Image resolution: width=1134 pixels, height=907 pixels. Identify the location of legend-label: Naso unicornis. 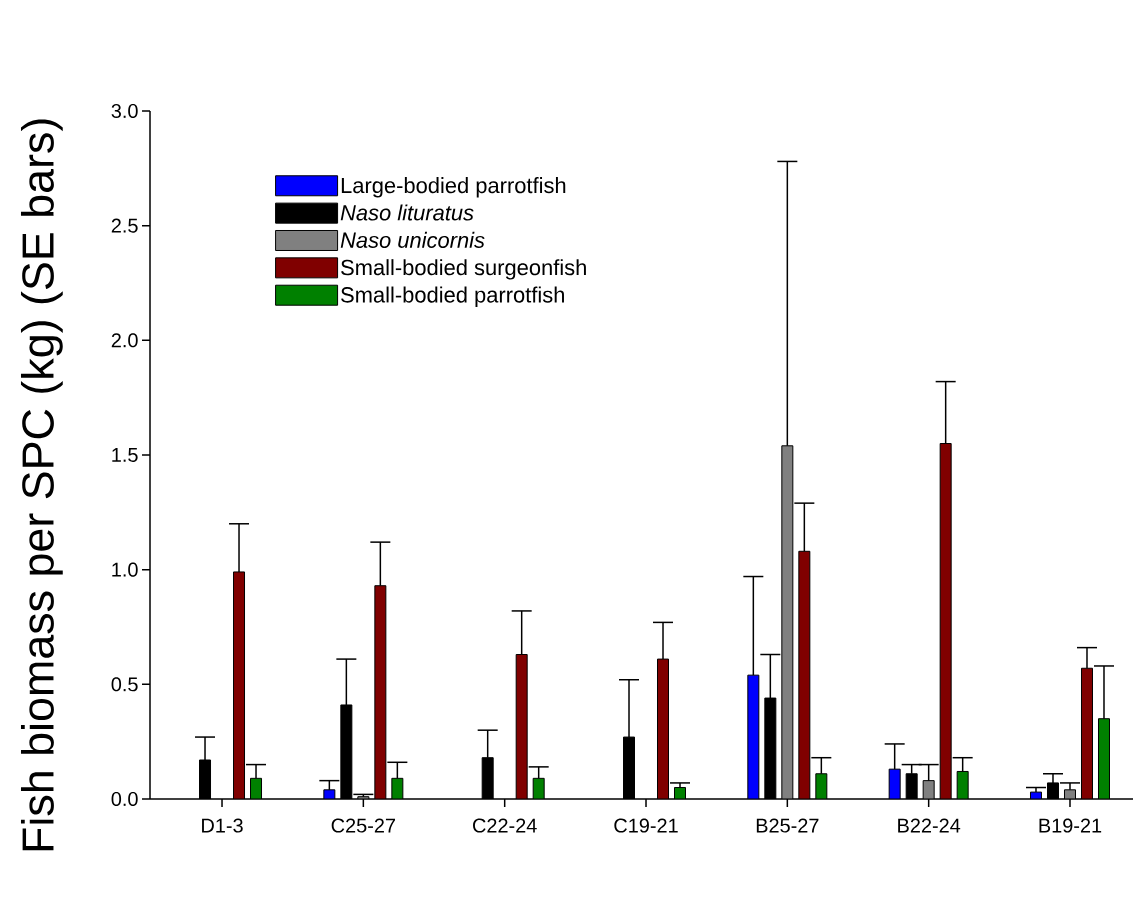
(412, 239).